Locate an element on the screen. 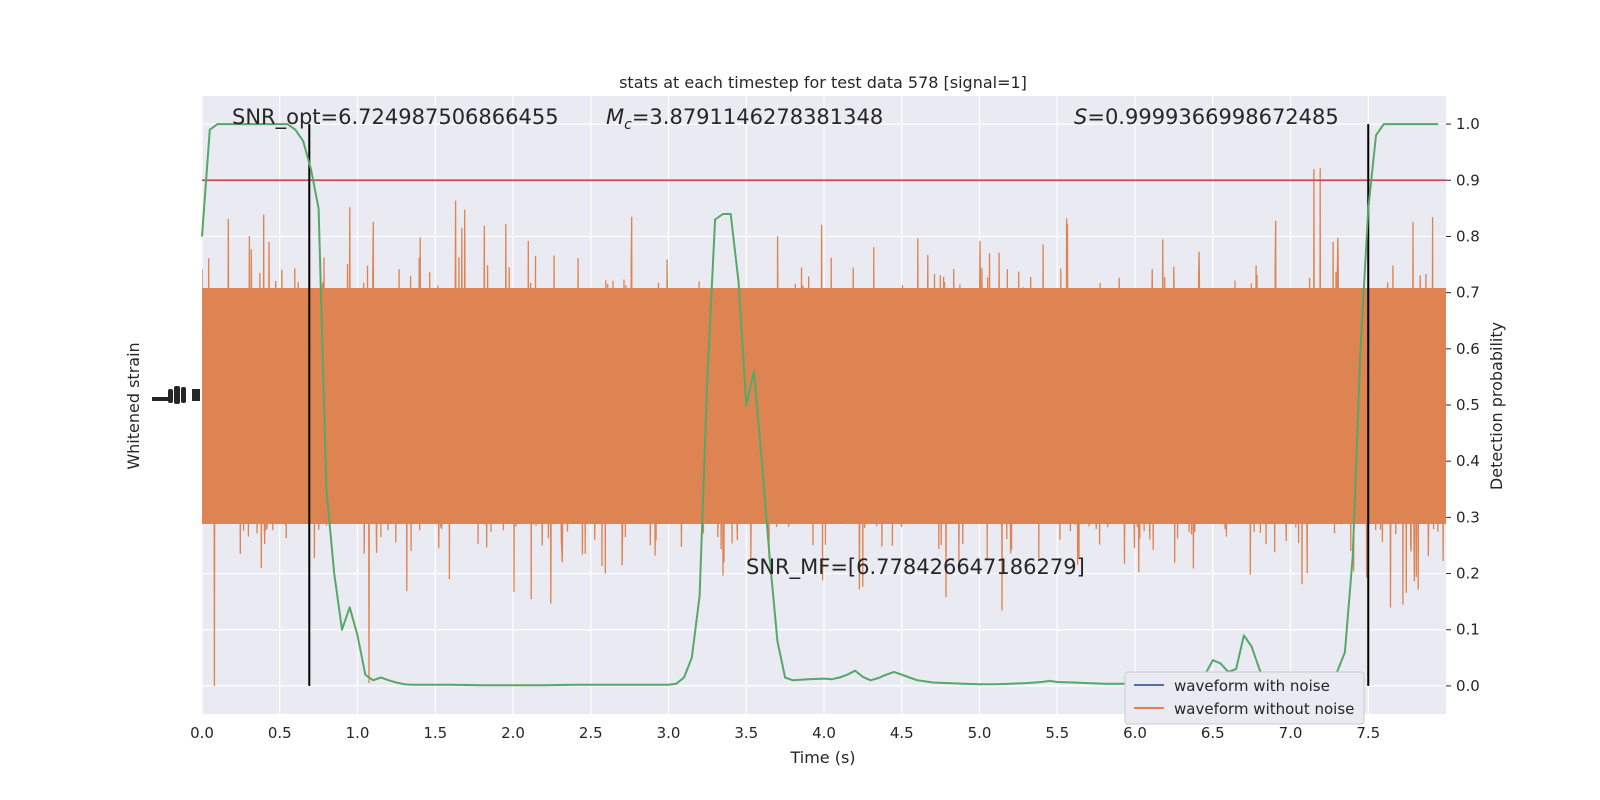 The image size is (1600, 800). x-tick-label: 3.0 is located at coordinates (669, 733).